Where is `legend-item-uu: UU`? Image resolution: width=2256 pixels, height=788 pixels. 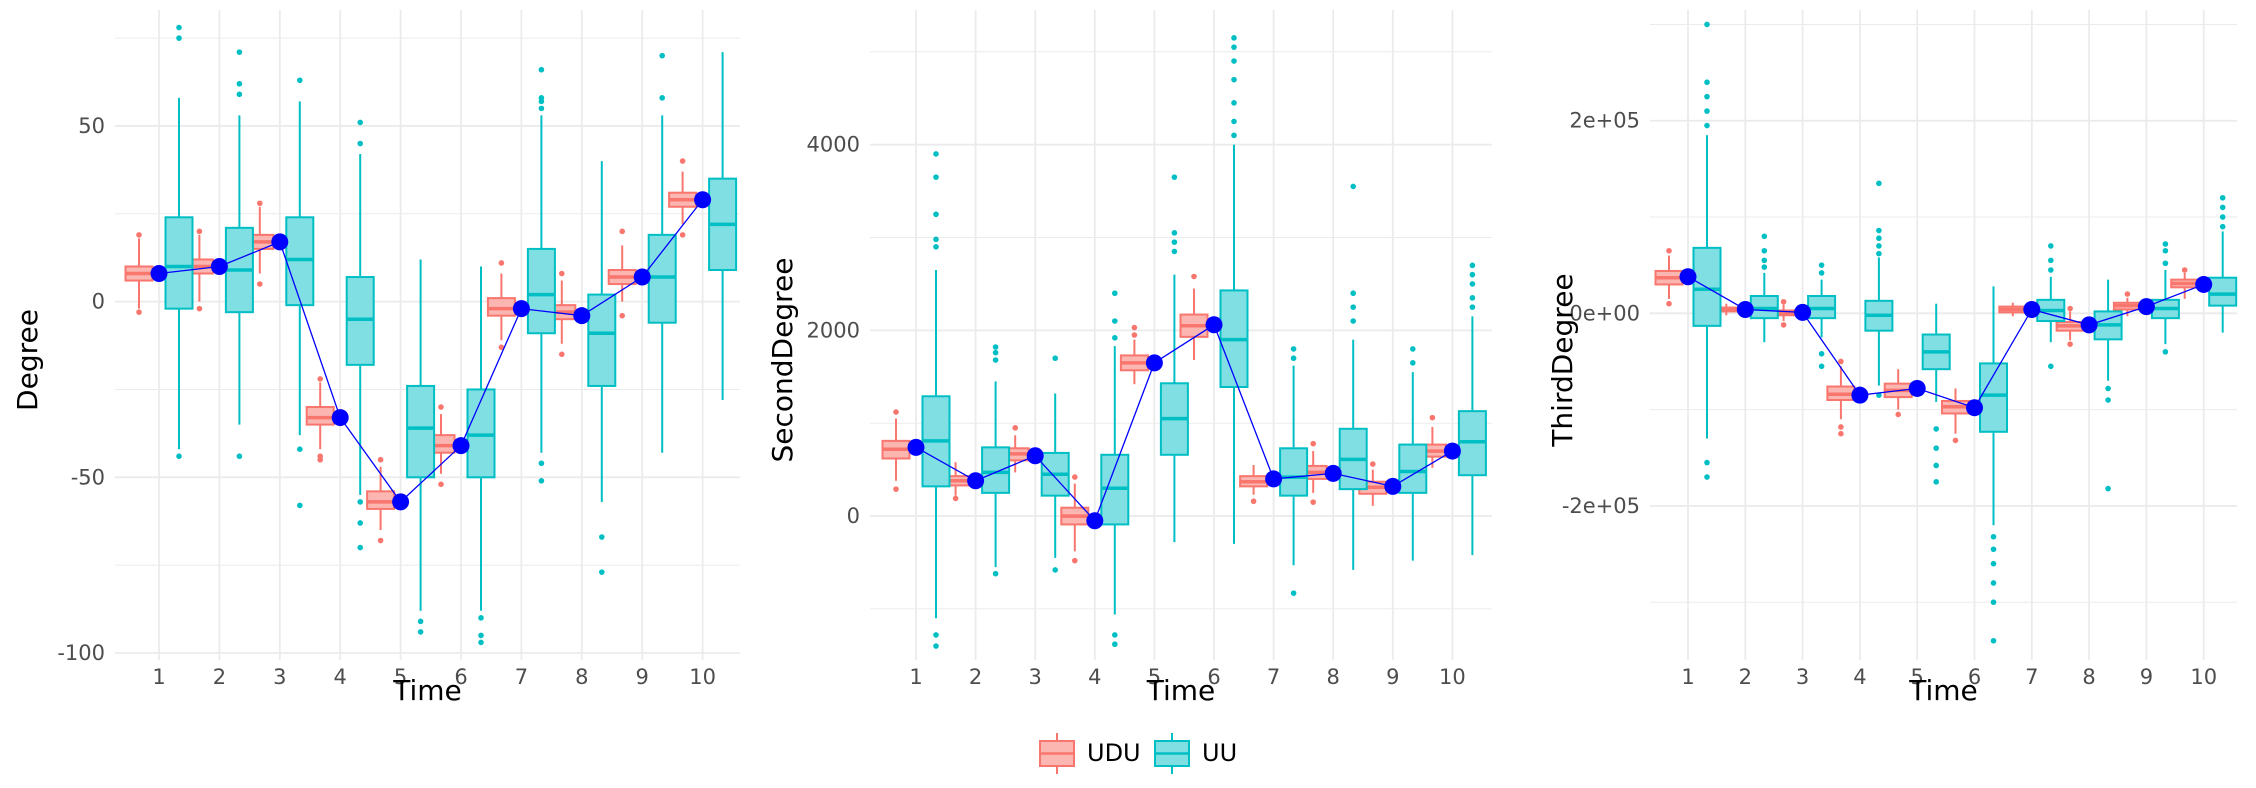
legend-item-uu: UU is located at coordinates (1195, 753).